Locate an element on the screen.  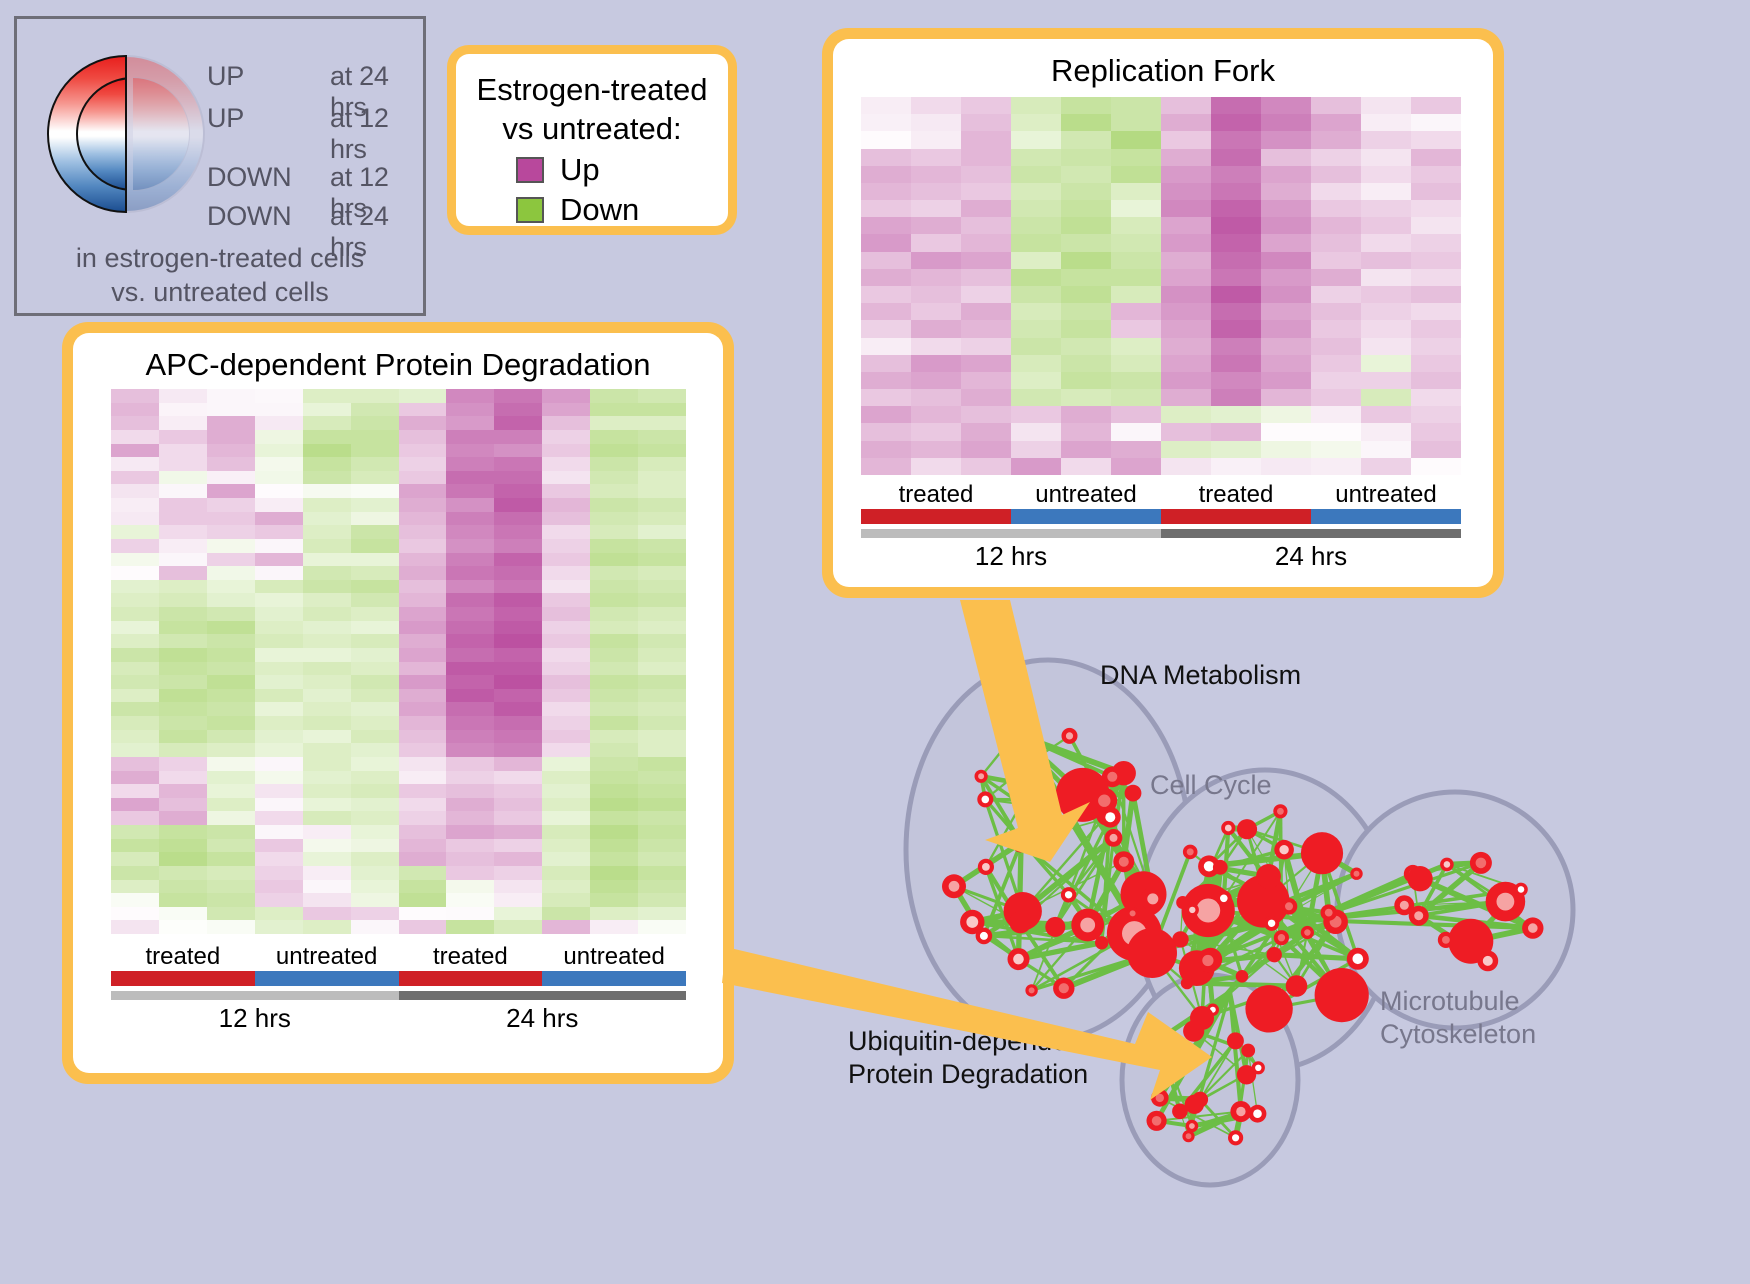
group-label-rep-2: treated is located at coordinates (1236, 495).